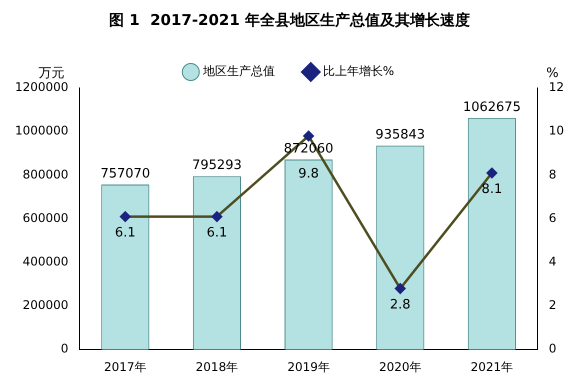 The image size is (581, 386). What do you see at coordinates (41, 87) in the screenshot?
I see `y-tick-label: 1200000` at bounding box center [41, 87].